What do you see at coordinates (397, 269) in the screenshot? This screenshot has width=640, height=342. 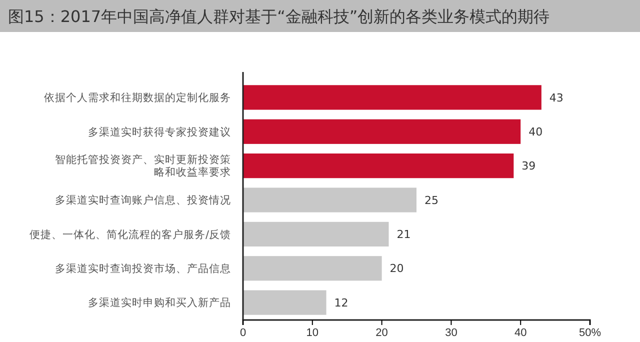 I see `data-label: 20` at bounding box center [397, 269].